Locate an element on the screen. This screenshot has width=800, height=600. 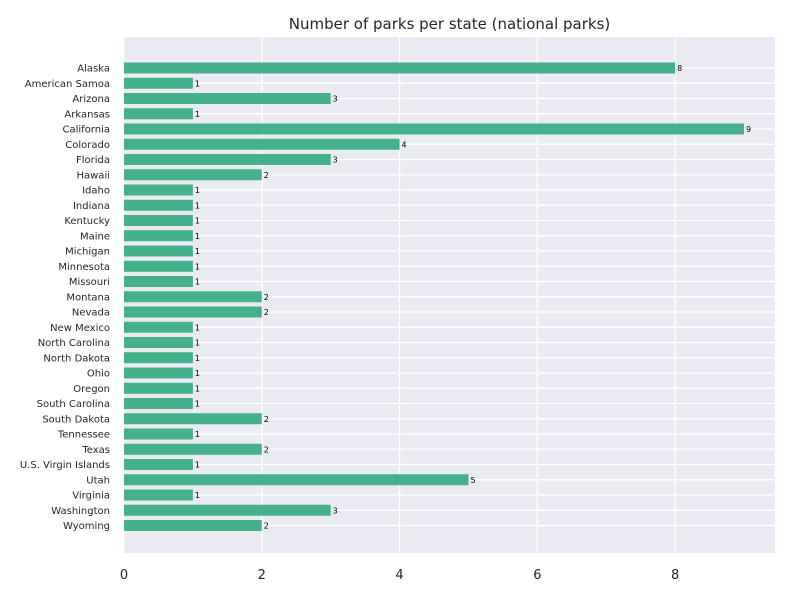
bar-ohio is located at coordinates (158, 373).